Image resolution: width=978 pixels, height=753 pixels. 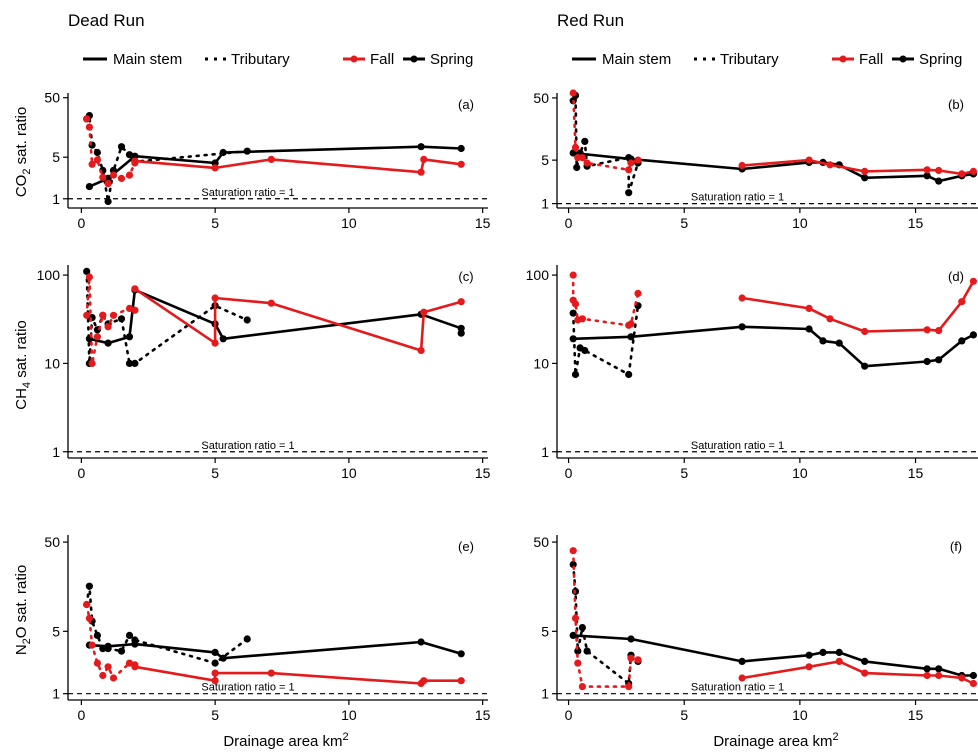 I want to click on y-tick-label: 100, so click(x=538, y=275).